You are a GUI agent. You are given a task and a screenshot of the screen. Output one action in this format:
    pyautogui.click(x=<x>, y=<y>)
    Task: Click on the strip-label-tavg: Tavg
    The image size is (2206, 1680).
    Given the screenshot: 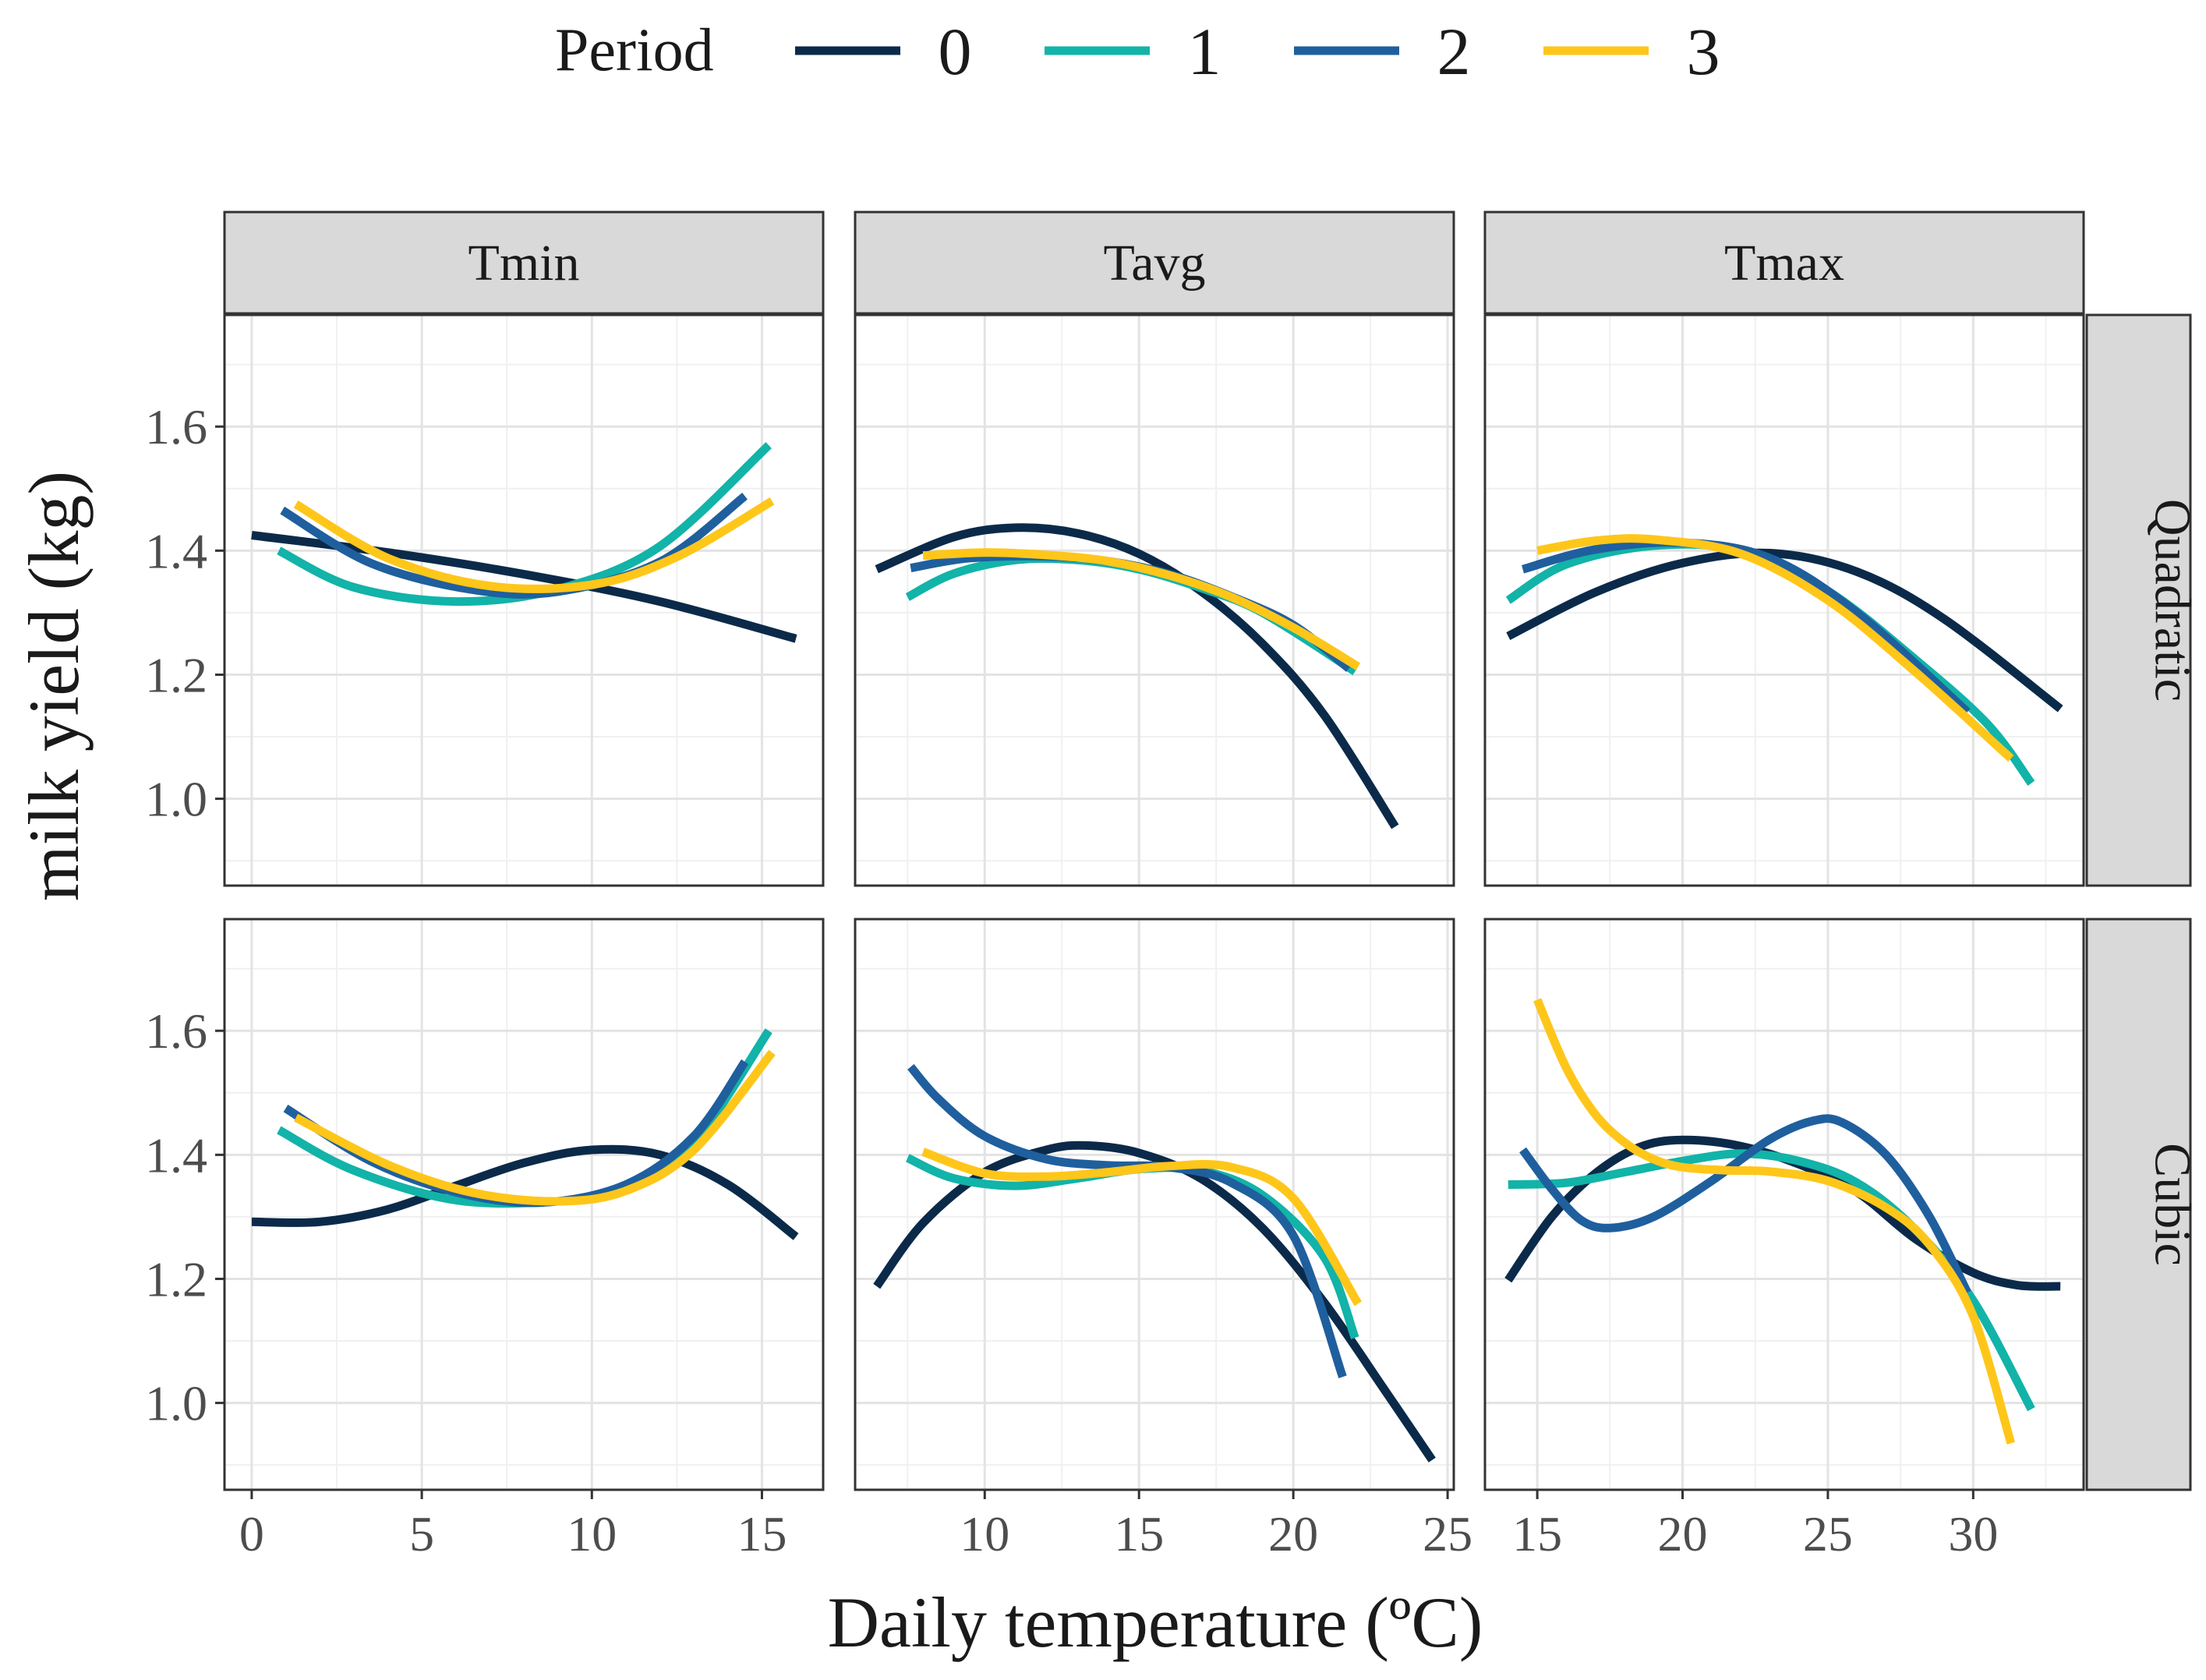 What is the action you would take?
    pyautogui.click(x=1154, y=263)
    